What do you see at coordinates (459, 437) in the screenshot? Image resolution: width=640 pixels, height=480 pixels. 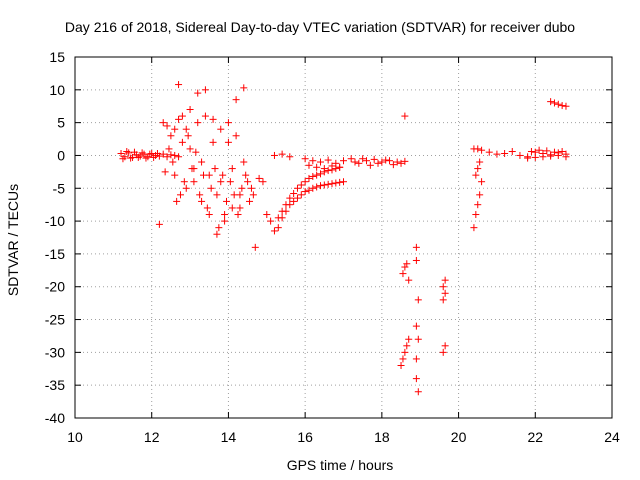 I see `x-tick-label: 20` at bounding box center [459, 437].